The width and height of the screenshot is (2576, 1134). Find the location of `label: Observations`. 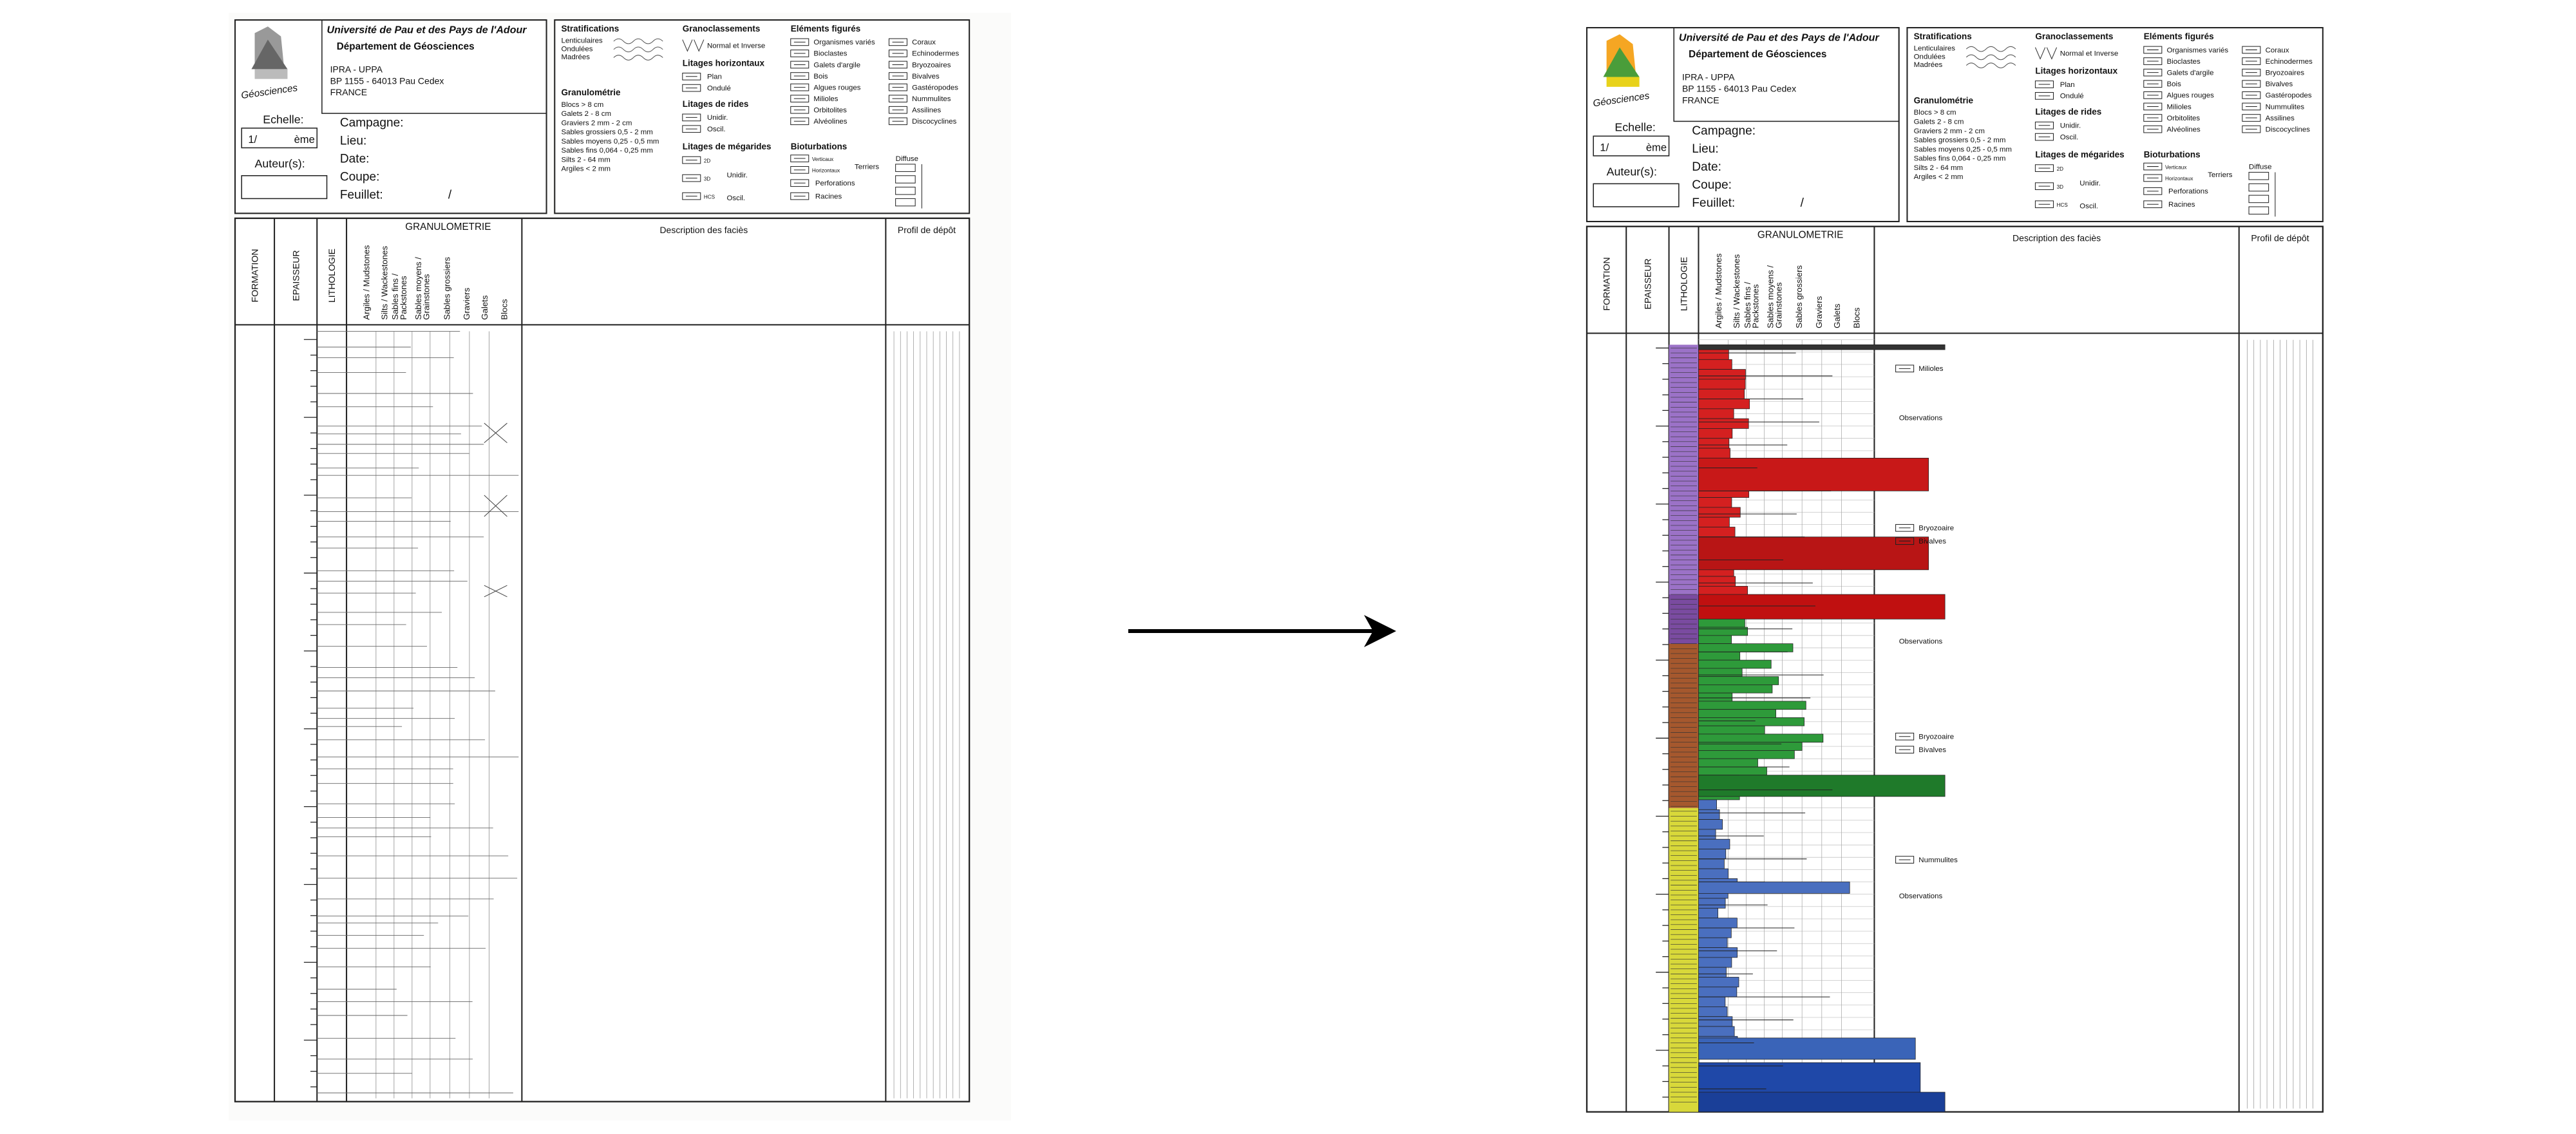

label: Observations is located at coordinates (1921, 642).